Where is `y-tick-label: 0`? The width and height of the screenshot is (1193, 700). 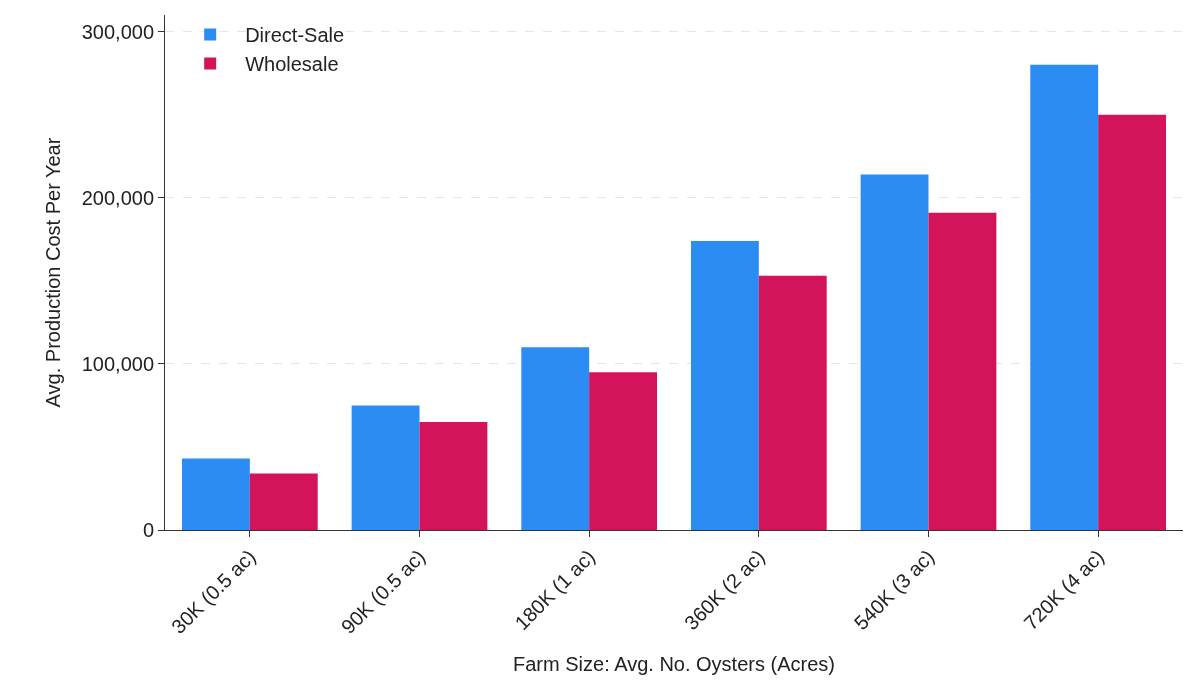 y-tick-label: 0 is located at coordinates (148, 530).